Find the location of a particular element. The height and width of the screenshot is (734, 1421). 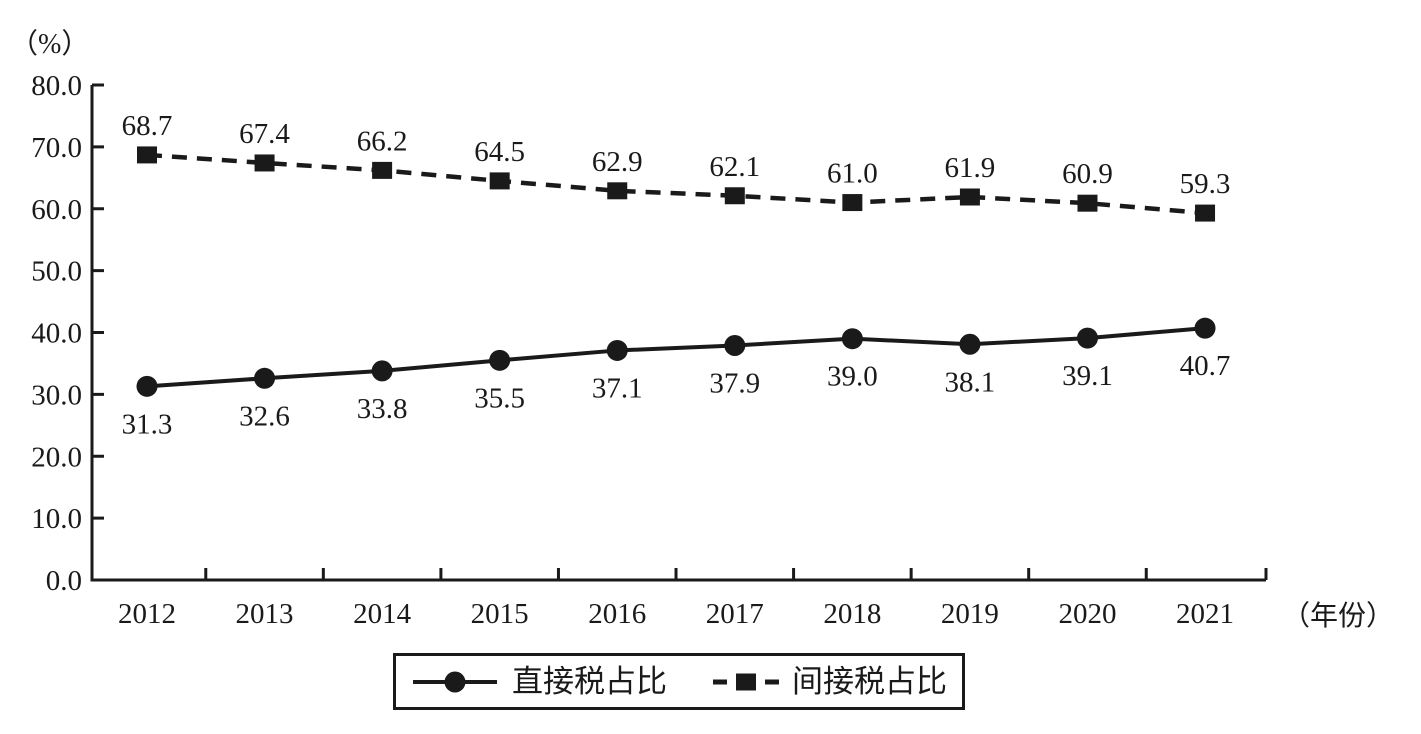

data-label: 33.8 is located at coordinates (382, 409).